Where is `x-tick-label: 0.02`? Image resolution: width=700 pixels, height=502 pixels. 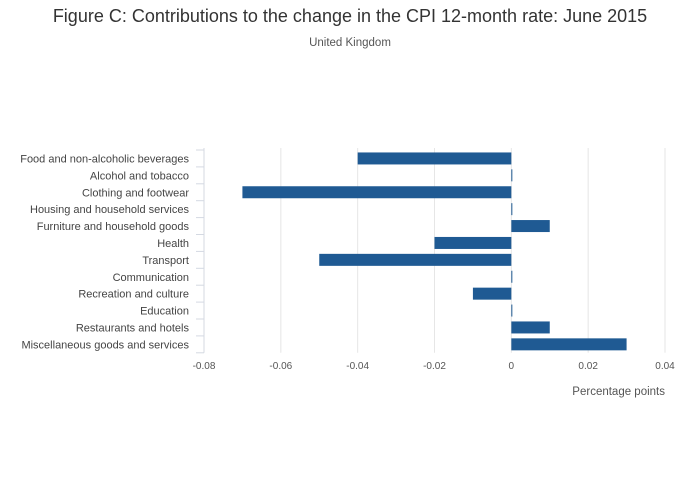
x-tick-label: 0.02 is located at coordinates (588, 366).